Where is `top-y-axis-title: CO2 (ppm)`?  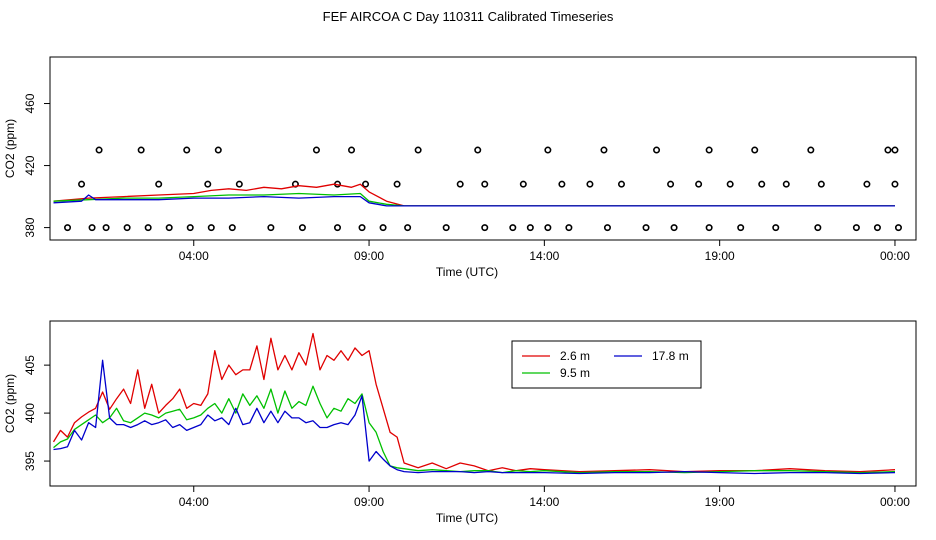 top-y-axis-title: CO2 (ppm) is located at coordinates (10, 148).